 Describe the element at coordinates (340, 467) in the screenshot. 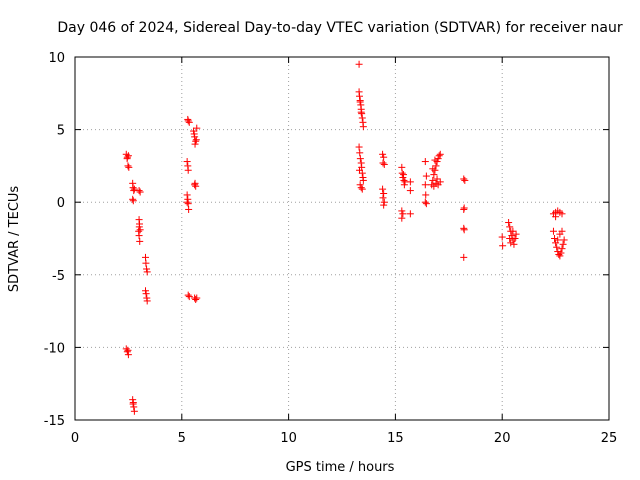

I see `x-axis-label: GPS time / hours` at that location.